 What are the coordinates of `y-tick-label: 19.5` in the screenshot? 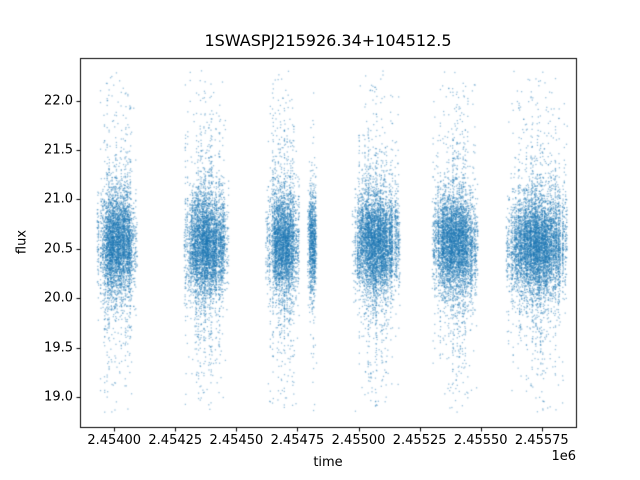 It's located at (58, 348).